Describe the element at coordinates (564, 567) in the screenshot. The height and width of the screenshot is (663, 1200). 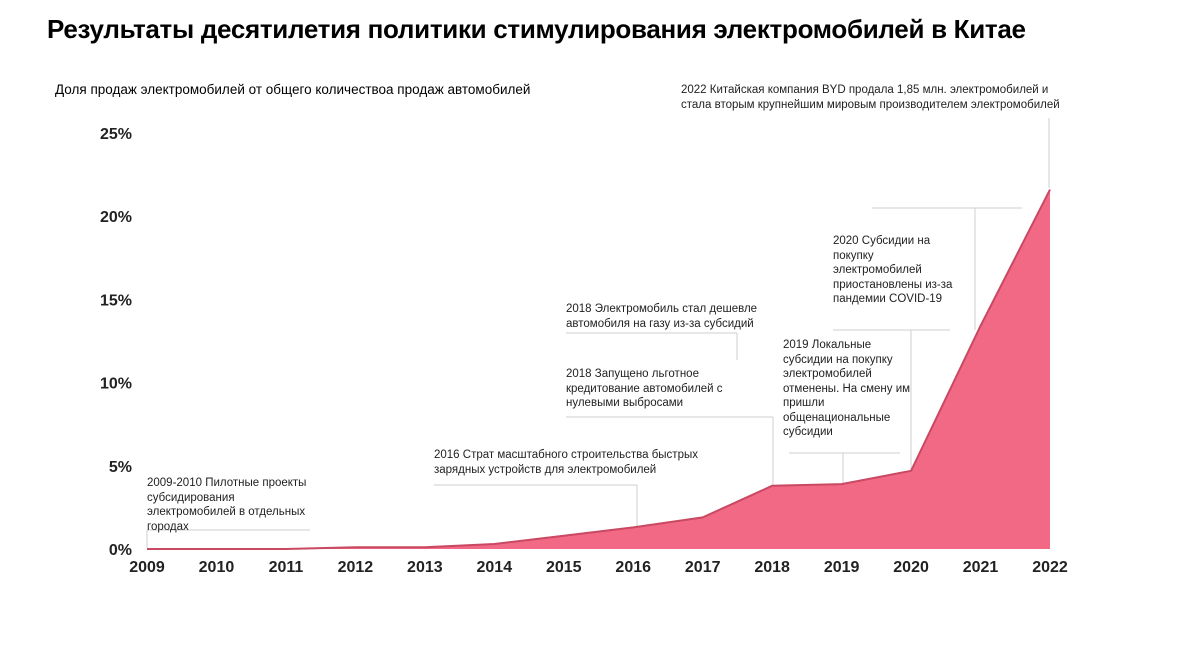
I see `x-tick-label: 2015` at that location.